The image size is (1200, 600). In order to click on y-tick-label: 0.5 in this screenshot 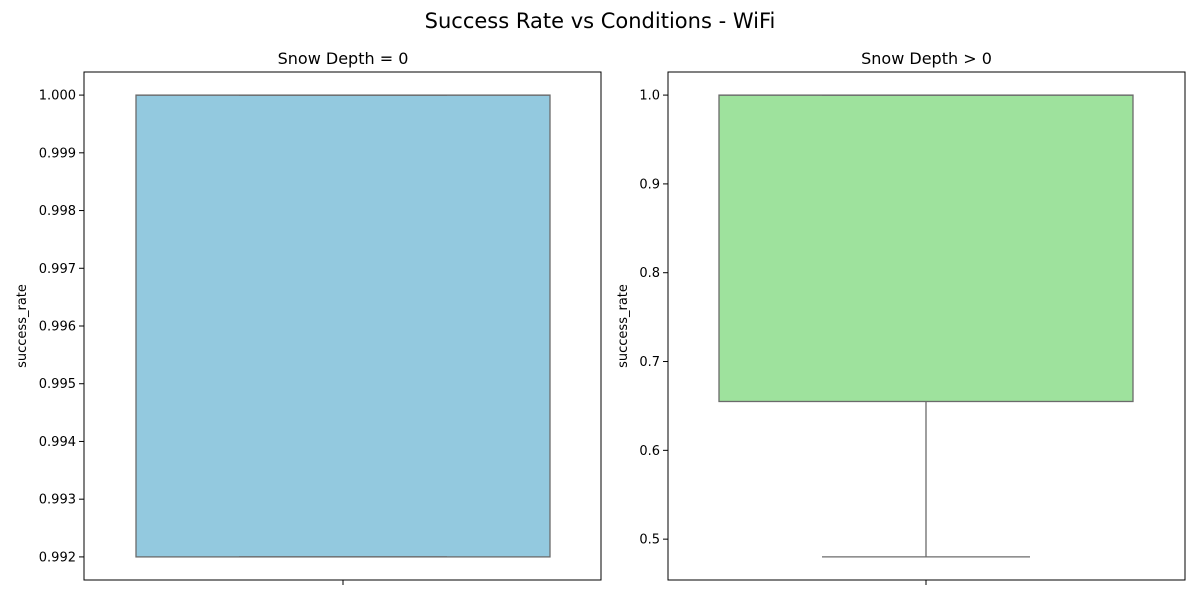, I will do `click(649, 540)`.